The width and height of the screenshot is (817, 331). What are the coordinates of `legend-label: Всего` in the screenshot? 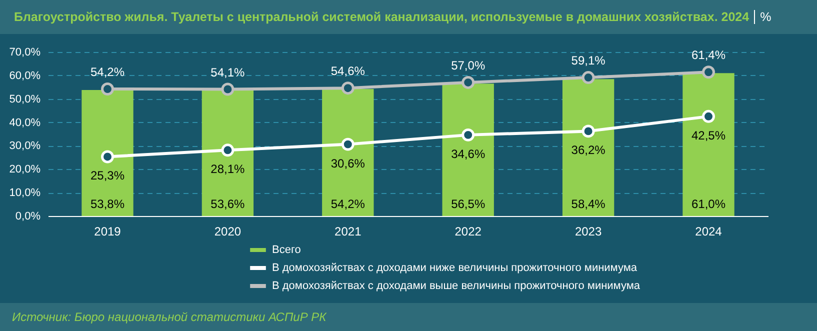 It's located at (286, 250).